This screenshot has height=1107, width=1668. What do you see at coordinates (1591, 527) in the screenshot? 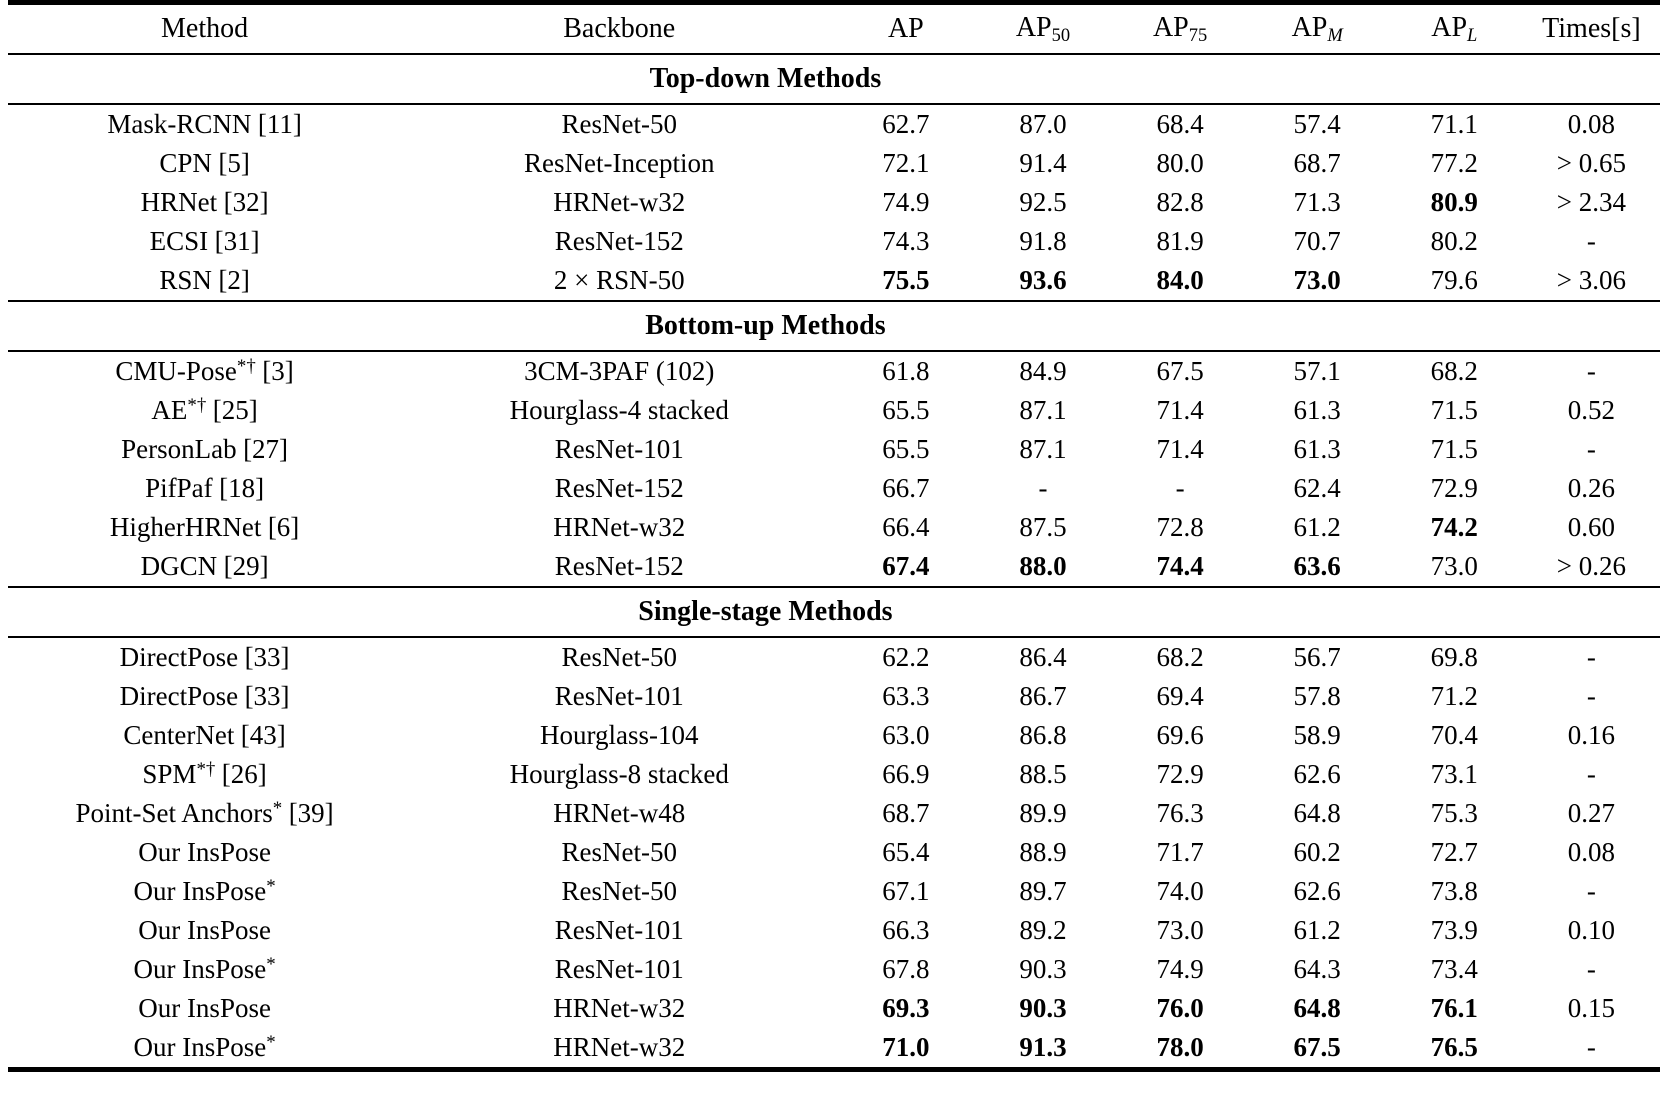
I see `value-cell: 0.60` at bounding box center [1591, 527].